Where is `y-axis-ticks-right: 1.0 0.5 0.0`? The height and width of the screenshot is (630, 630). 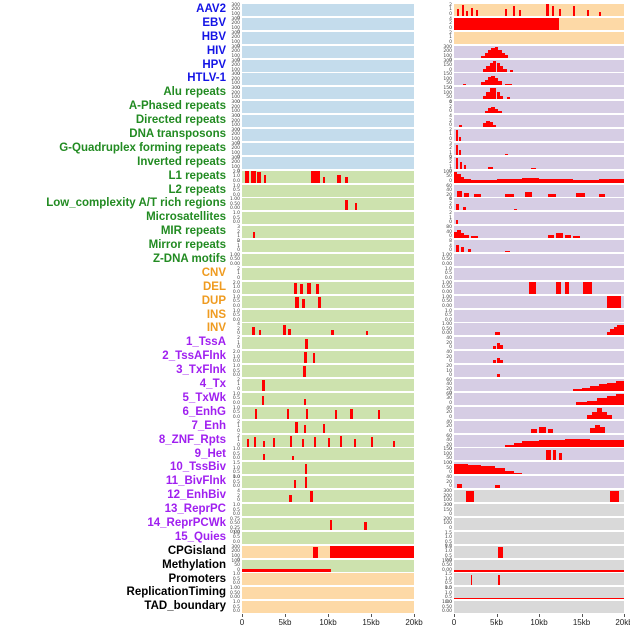 y-axis-ticks-right: 1.0 0.5 0.0 is located at coordinates (434, 273).